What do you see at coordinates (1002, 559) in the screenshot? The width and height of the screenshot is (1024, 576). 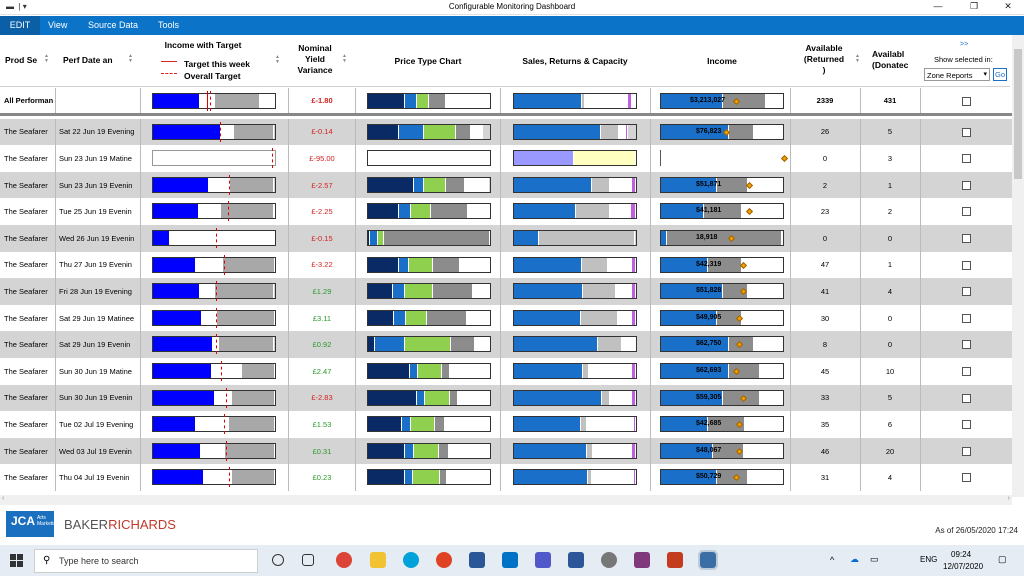 I see `notifications-icon: ▢` at bounding box center [1002, 559].